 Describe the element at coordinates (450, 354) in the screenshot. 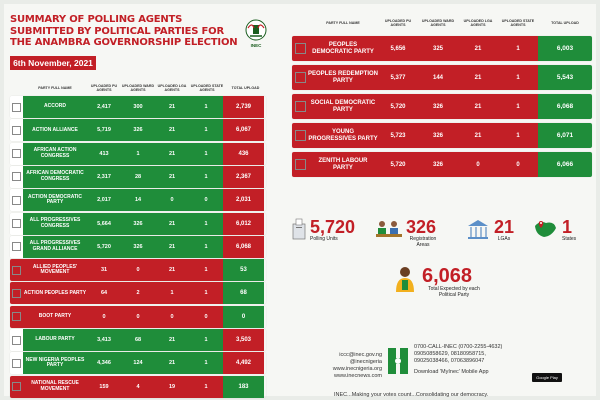

I see `contact-phone-2: 09050858629, 08180958715,` at that location.